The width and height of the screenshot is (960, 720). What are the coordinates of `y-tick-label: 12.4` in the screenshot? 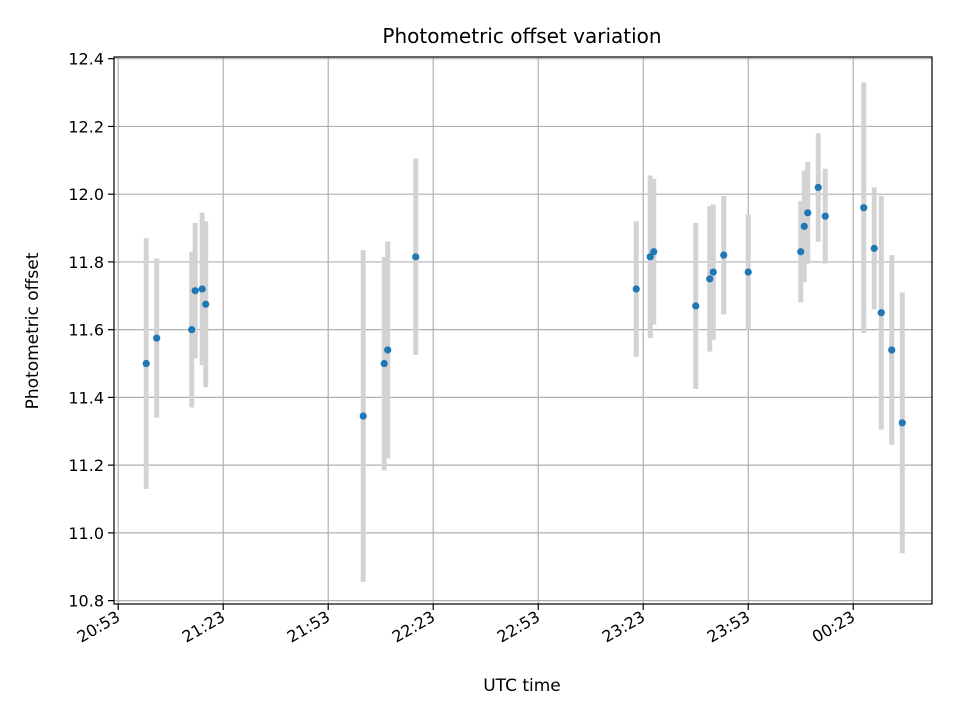 It's located at (86, 59).